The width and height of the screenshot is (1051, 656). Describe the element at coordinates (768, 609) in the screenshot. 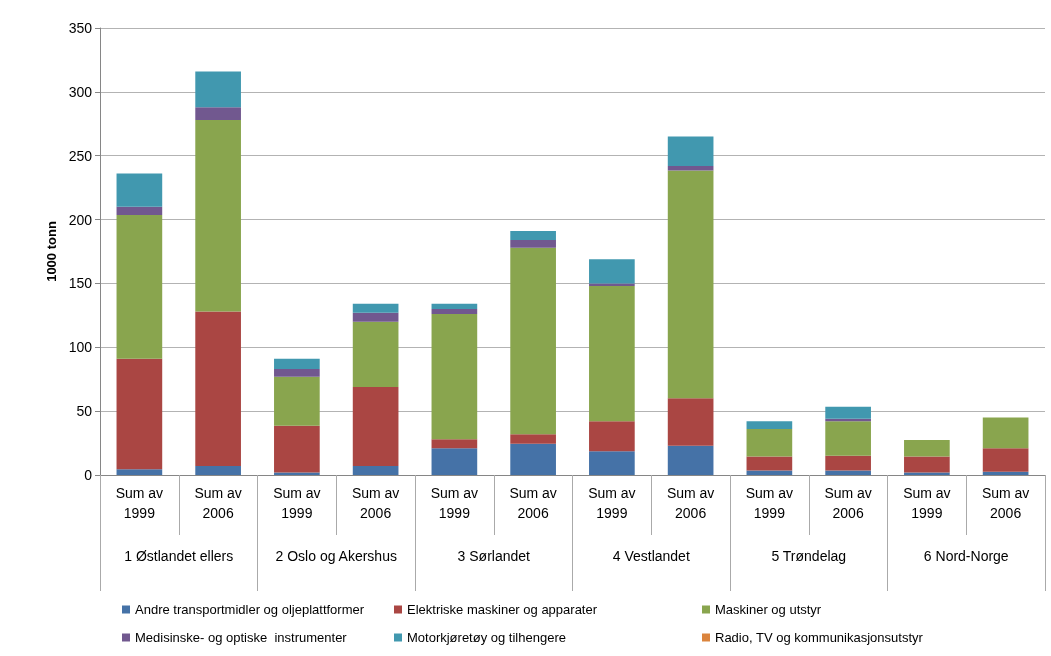

I see `legend-label: Maskiner og utstyr` at that location.